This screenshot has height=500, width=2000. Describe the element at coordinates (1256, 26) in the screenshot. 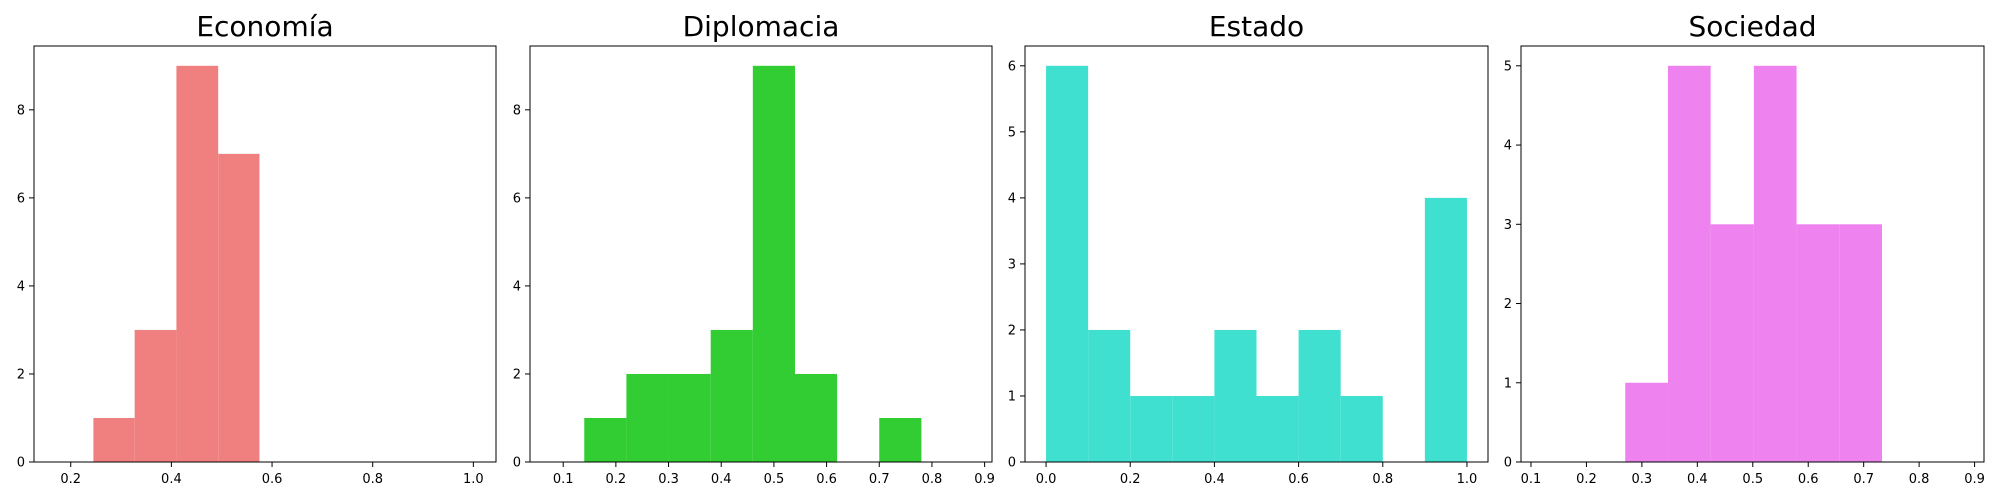

I see `chart-title-estado: Estado` at that location.